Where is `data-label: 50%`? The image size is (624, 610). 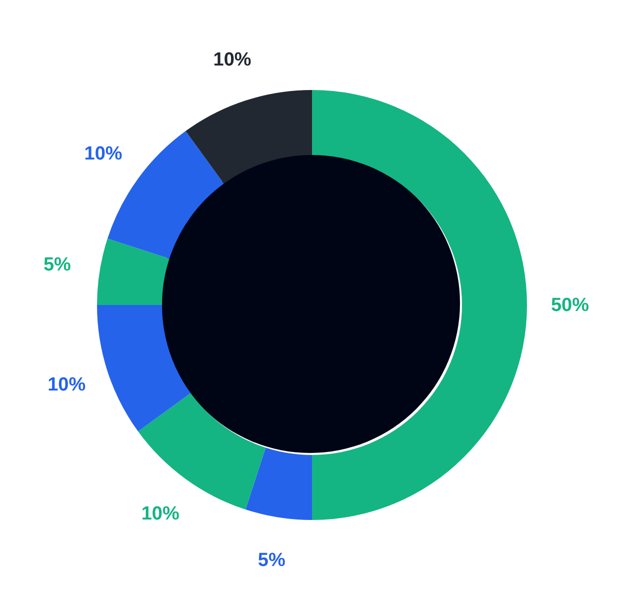 data-label: 50% is located at coordinates (570, 305).